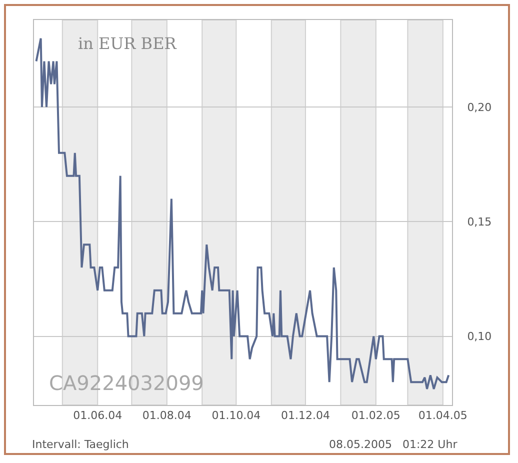 The image size is (518, 463). I want to click on text: Intervall: Taeglich, so click(80, 444).